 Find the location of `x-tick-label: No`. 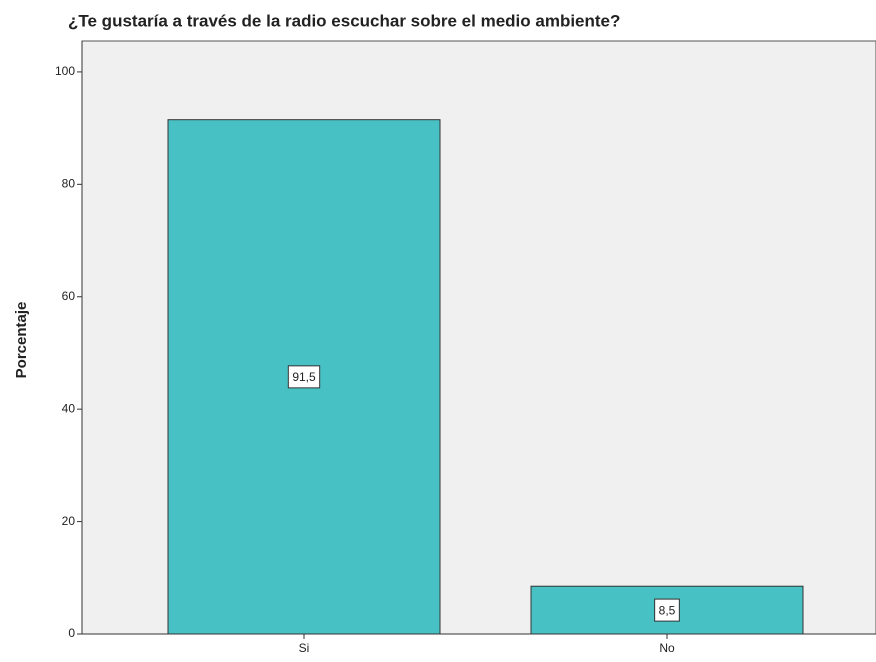

x-tick-label: No is located at coordinates (667, 648).